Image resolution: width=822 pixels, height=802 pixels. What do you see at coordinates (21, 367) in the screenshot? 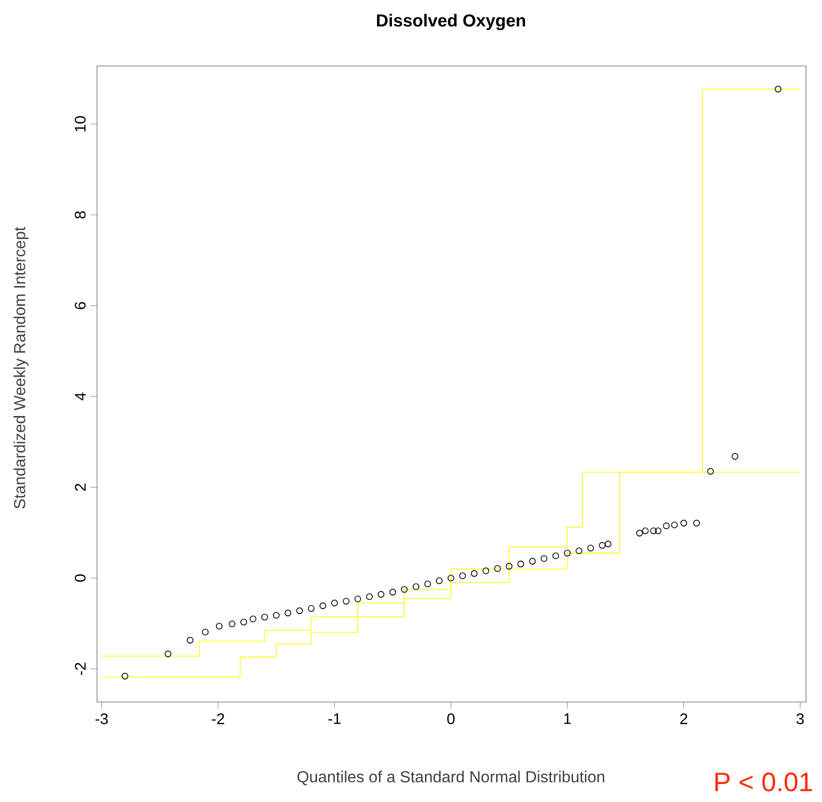
I see `y-axis-title: Standardized Weekly Random Intercept` at bounding box center [21, 367].